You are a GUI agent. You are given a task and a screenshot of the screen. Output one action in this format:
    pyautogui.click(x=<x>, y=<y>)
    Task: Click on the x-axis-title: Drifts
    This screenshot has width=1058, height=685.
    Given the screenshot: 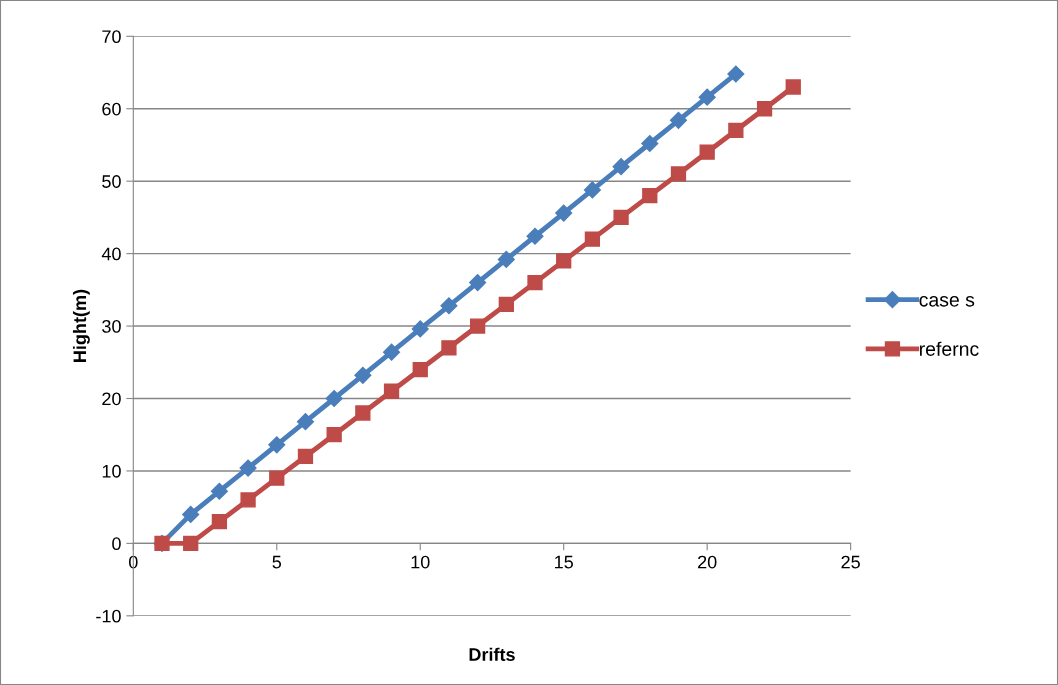 What is the action you would take?
    pyautogui.click(x=492, y=654)
    